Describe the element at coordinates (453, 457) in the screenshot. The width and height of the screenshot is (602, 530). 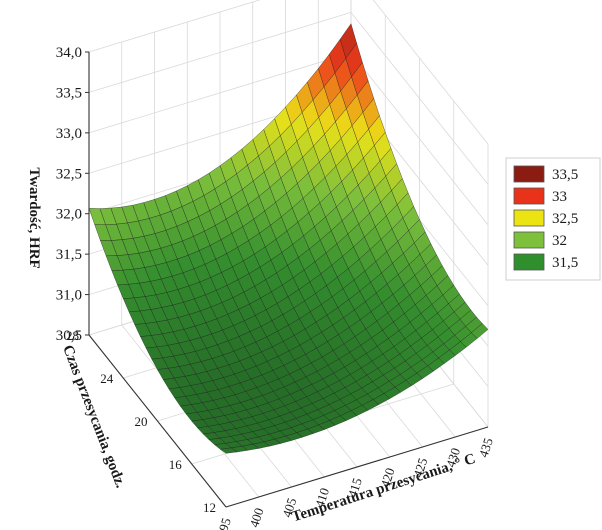
I see `x-tick-label: 430` at that location.